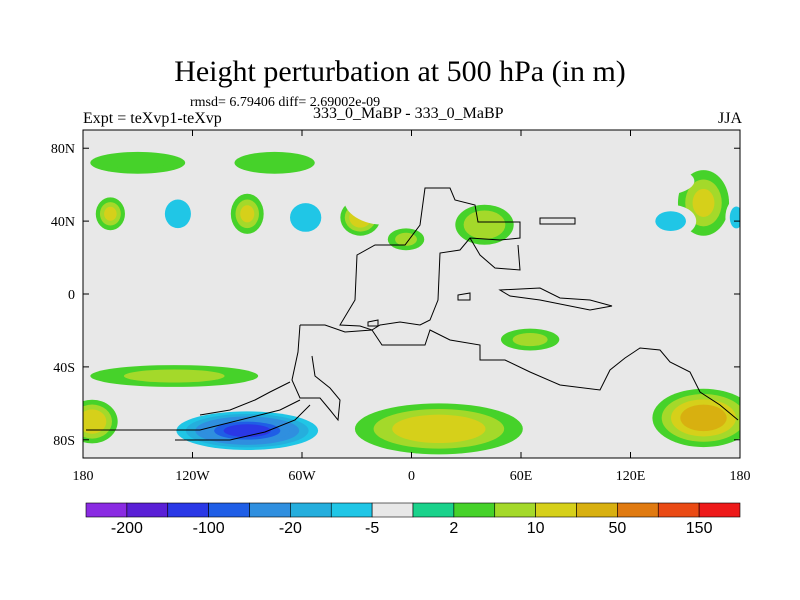  I want to click on y-tick-label-1: 40N, so click(63, 222).